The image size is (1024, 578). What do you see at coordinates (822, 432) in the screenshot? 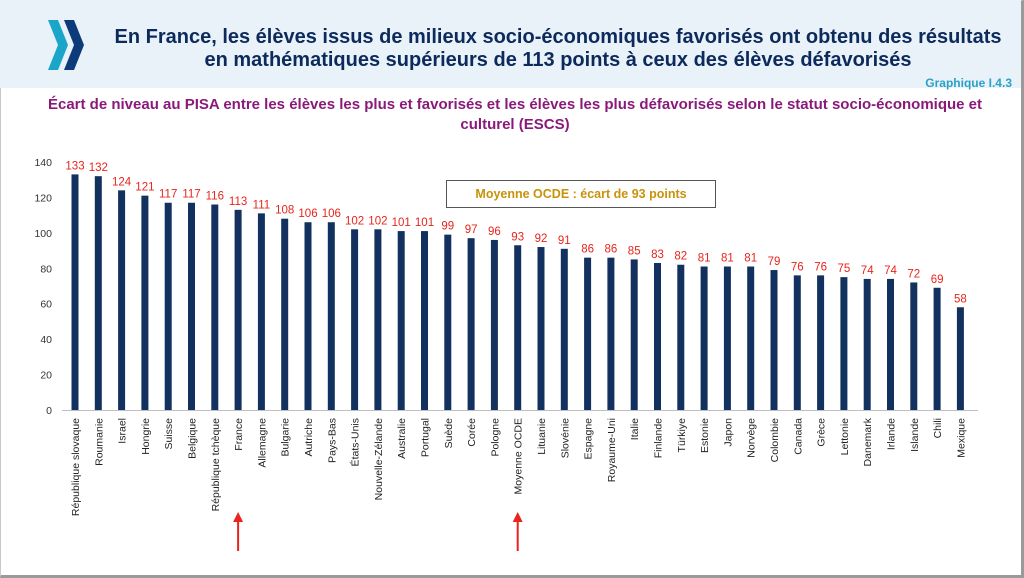
I see `category-label: Grèce` at bounding box center [822, 432].